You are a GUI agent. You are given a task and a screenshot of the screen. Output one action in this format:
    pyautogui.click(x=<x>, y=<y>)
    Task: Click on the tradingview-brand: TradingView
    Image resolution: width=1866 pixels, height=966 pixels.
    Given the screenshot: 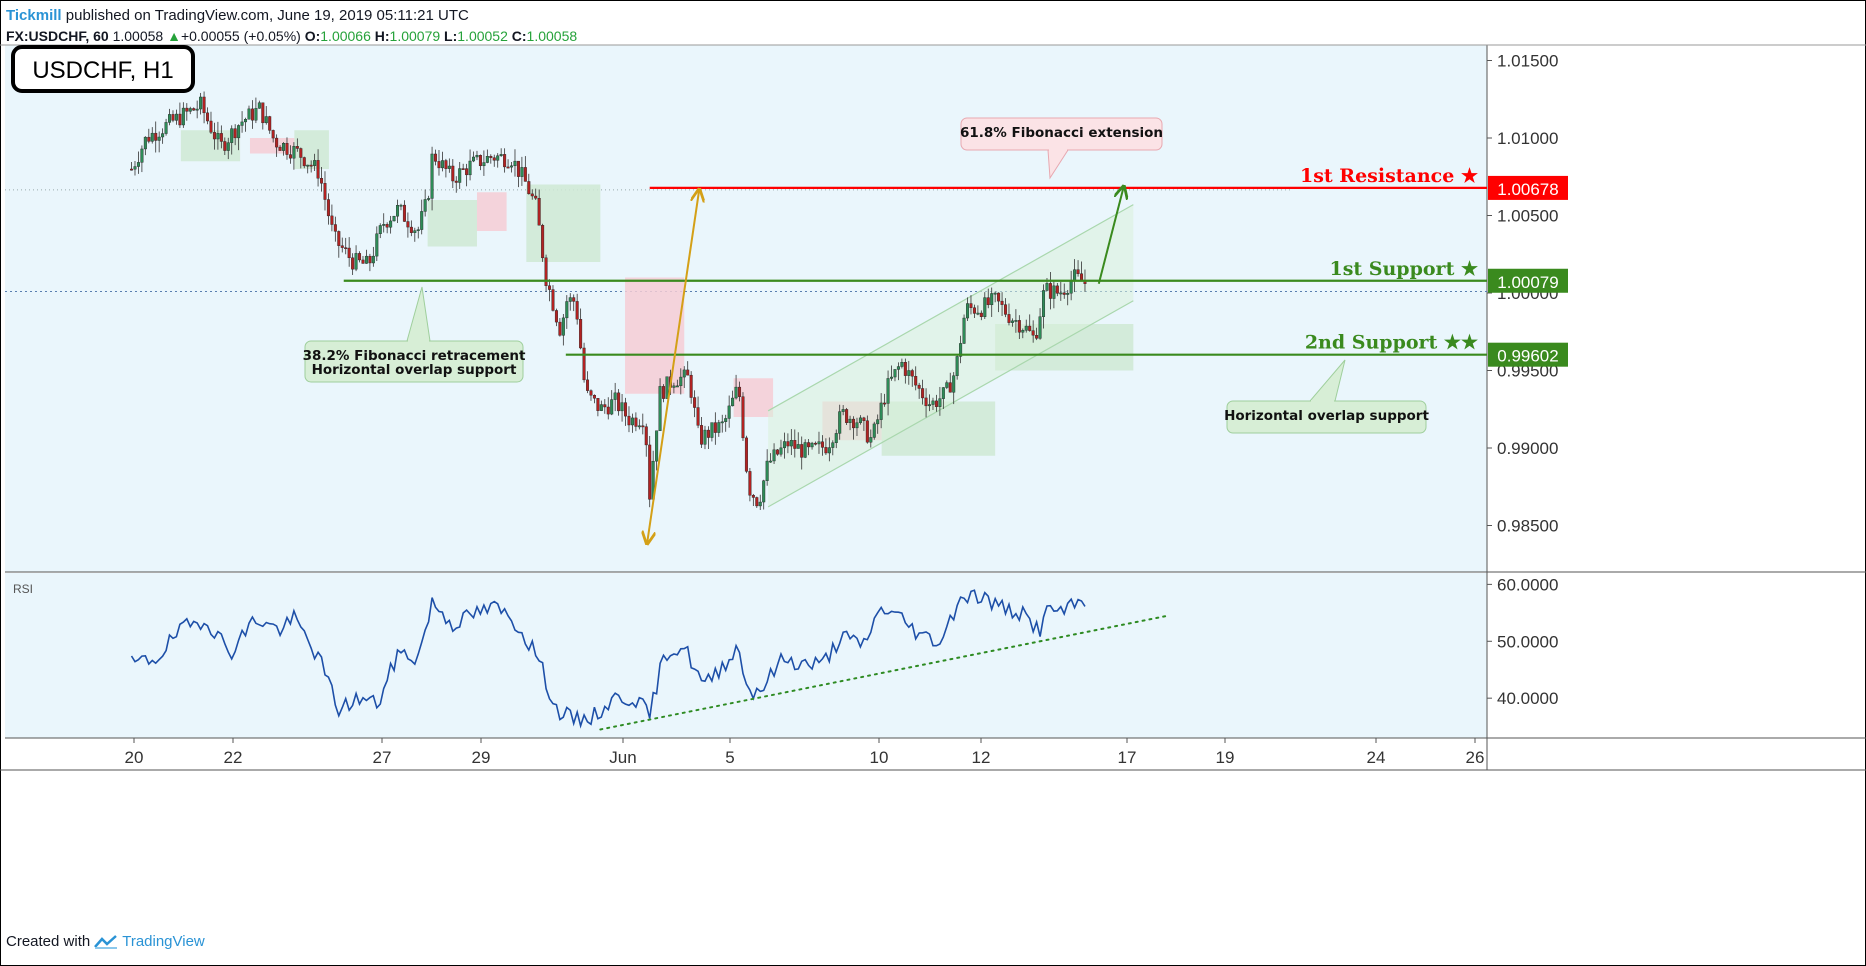 What is the action you would take?
    pyautogui.click(x=163, y=941)
    